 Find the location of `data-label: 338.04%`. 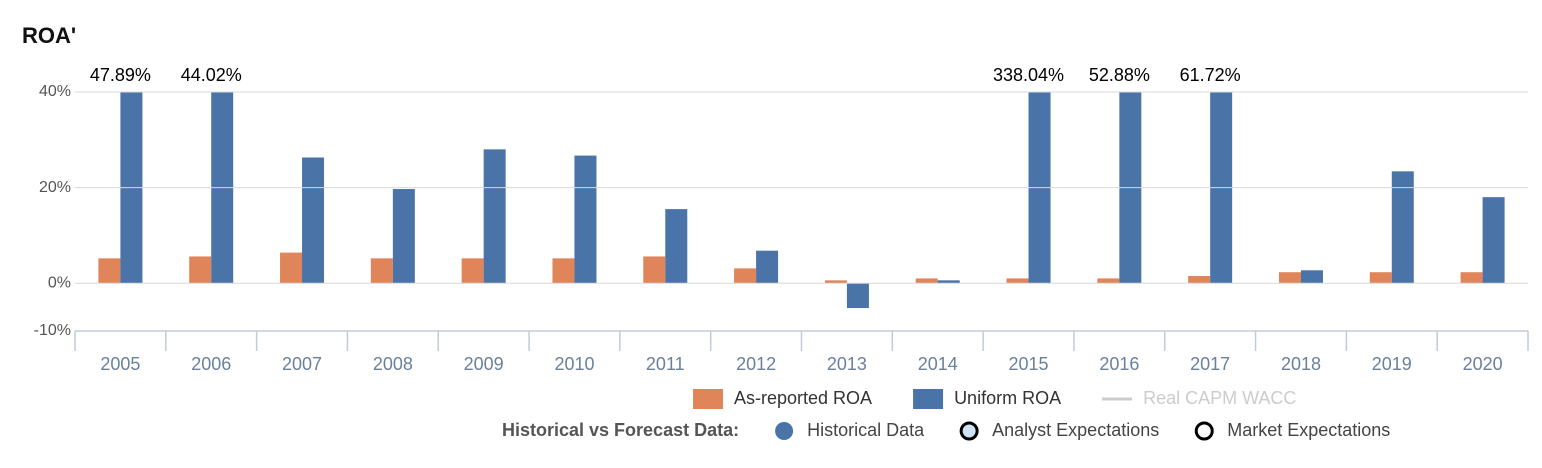

data-label: 338.04% is located at coordinates (1028, 75).